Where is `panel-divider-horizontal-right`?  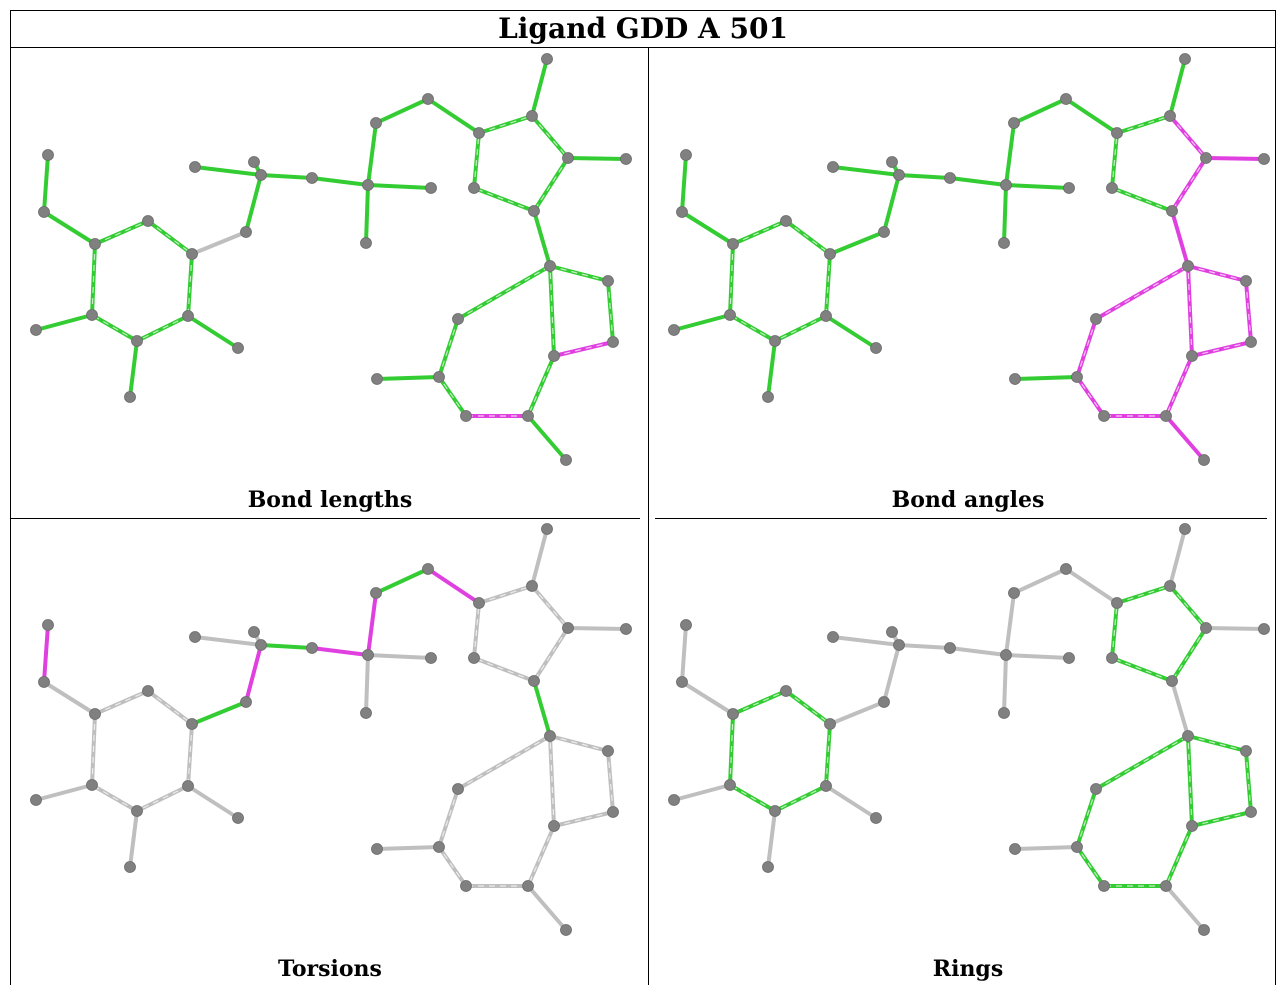 panel-divider-horizontal-right is located at coordinates (961, 518).